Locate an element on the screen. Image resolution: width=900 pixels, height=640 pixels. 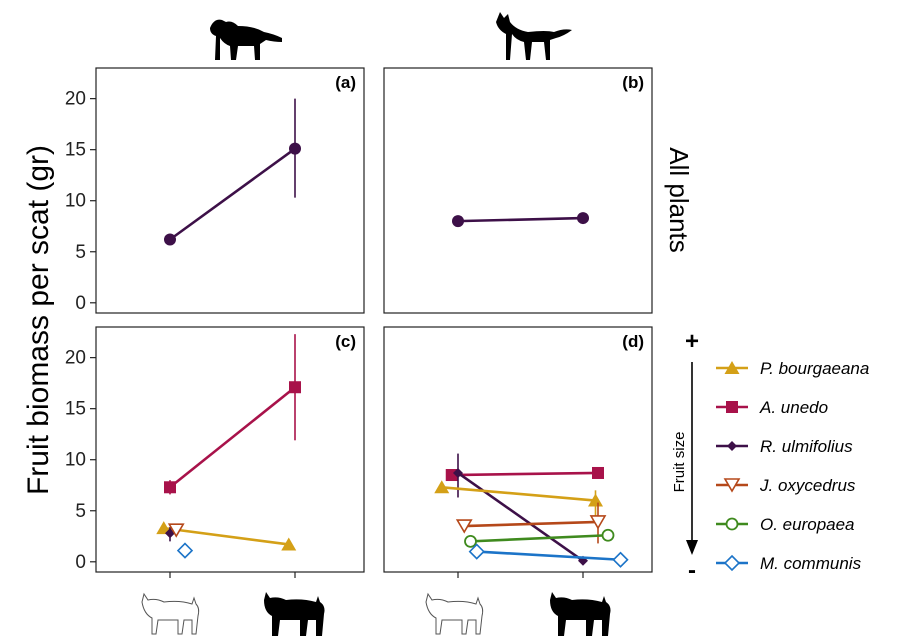
fruit-size-plus: + is located at coordinates (692, 341).